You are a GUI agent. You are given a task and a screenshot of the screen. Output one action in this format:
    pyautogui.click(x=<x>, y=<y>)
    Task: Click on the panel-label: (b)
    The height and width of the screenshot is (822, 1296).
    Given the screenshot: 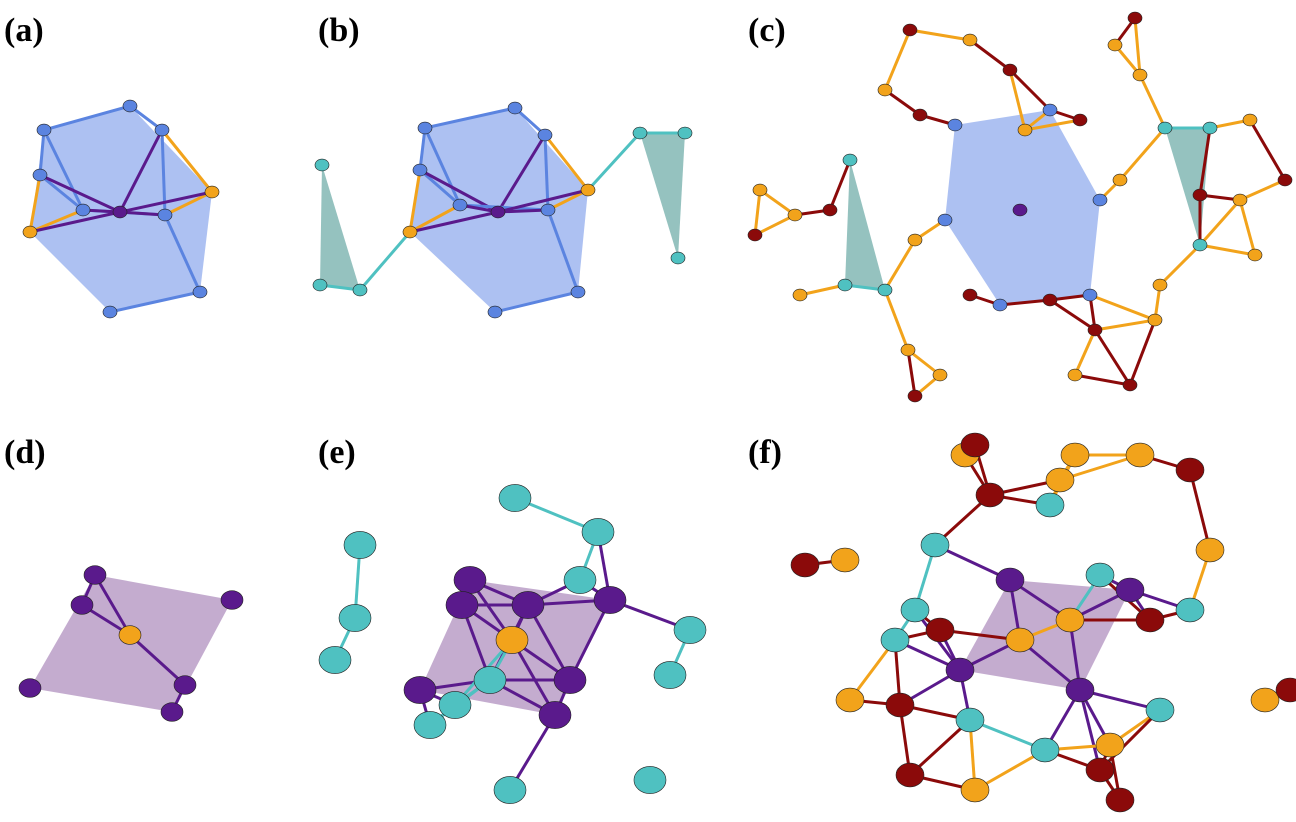 What is the action you would take?
    pyautogui.click(x=339, y=30)
    